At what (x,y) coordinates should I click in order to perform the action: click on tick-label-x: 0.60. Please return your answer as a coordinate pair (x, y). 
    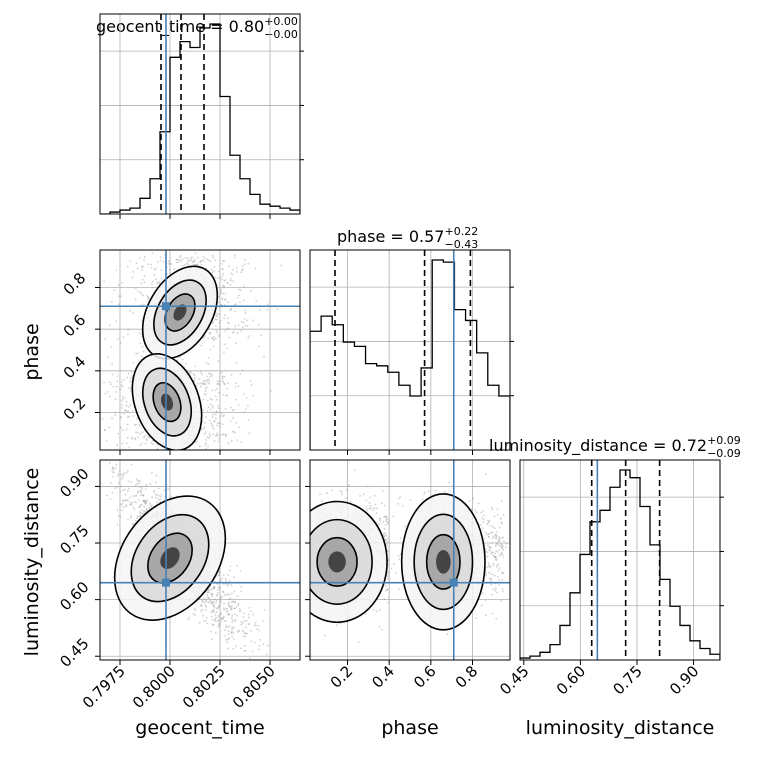
    Looking at the image, I should click on (571, 680).